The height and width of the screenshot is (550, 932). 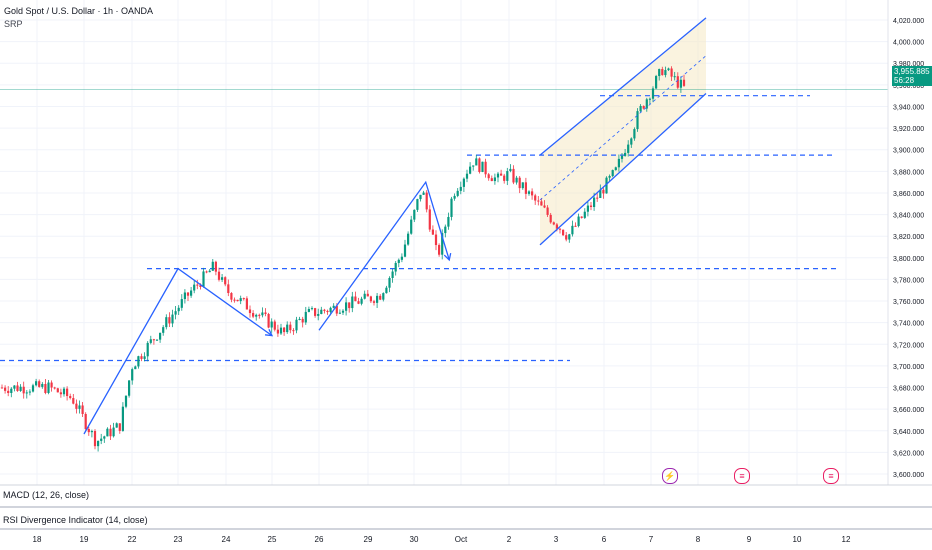 What do you see at coordinates (908, 21) in the screenshot?
I see `y-tick-label: 4,020.000` at bounding box center [908, 21].